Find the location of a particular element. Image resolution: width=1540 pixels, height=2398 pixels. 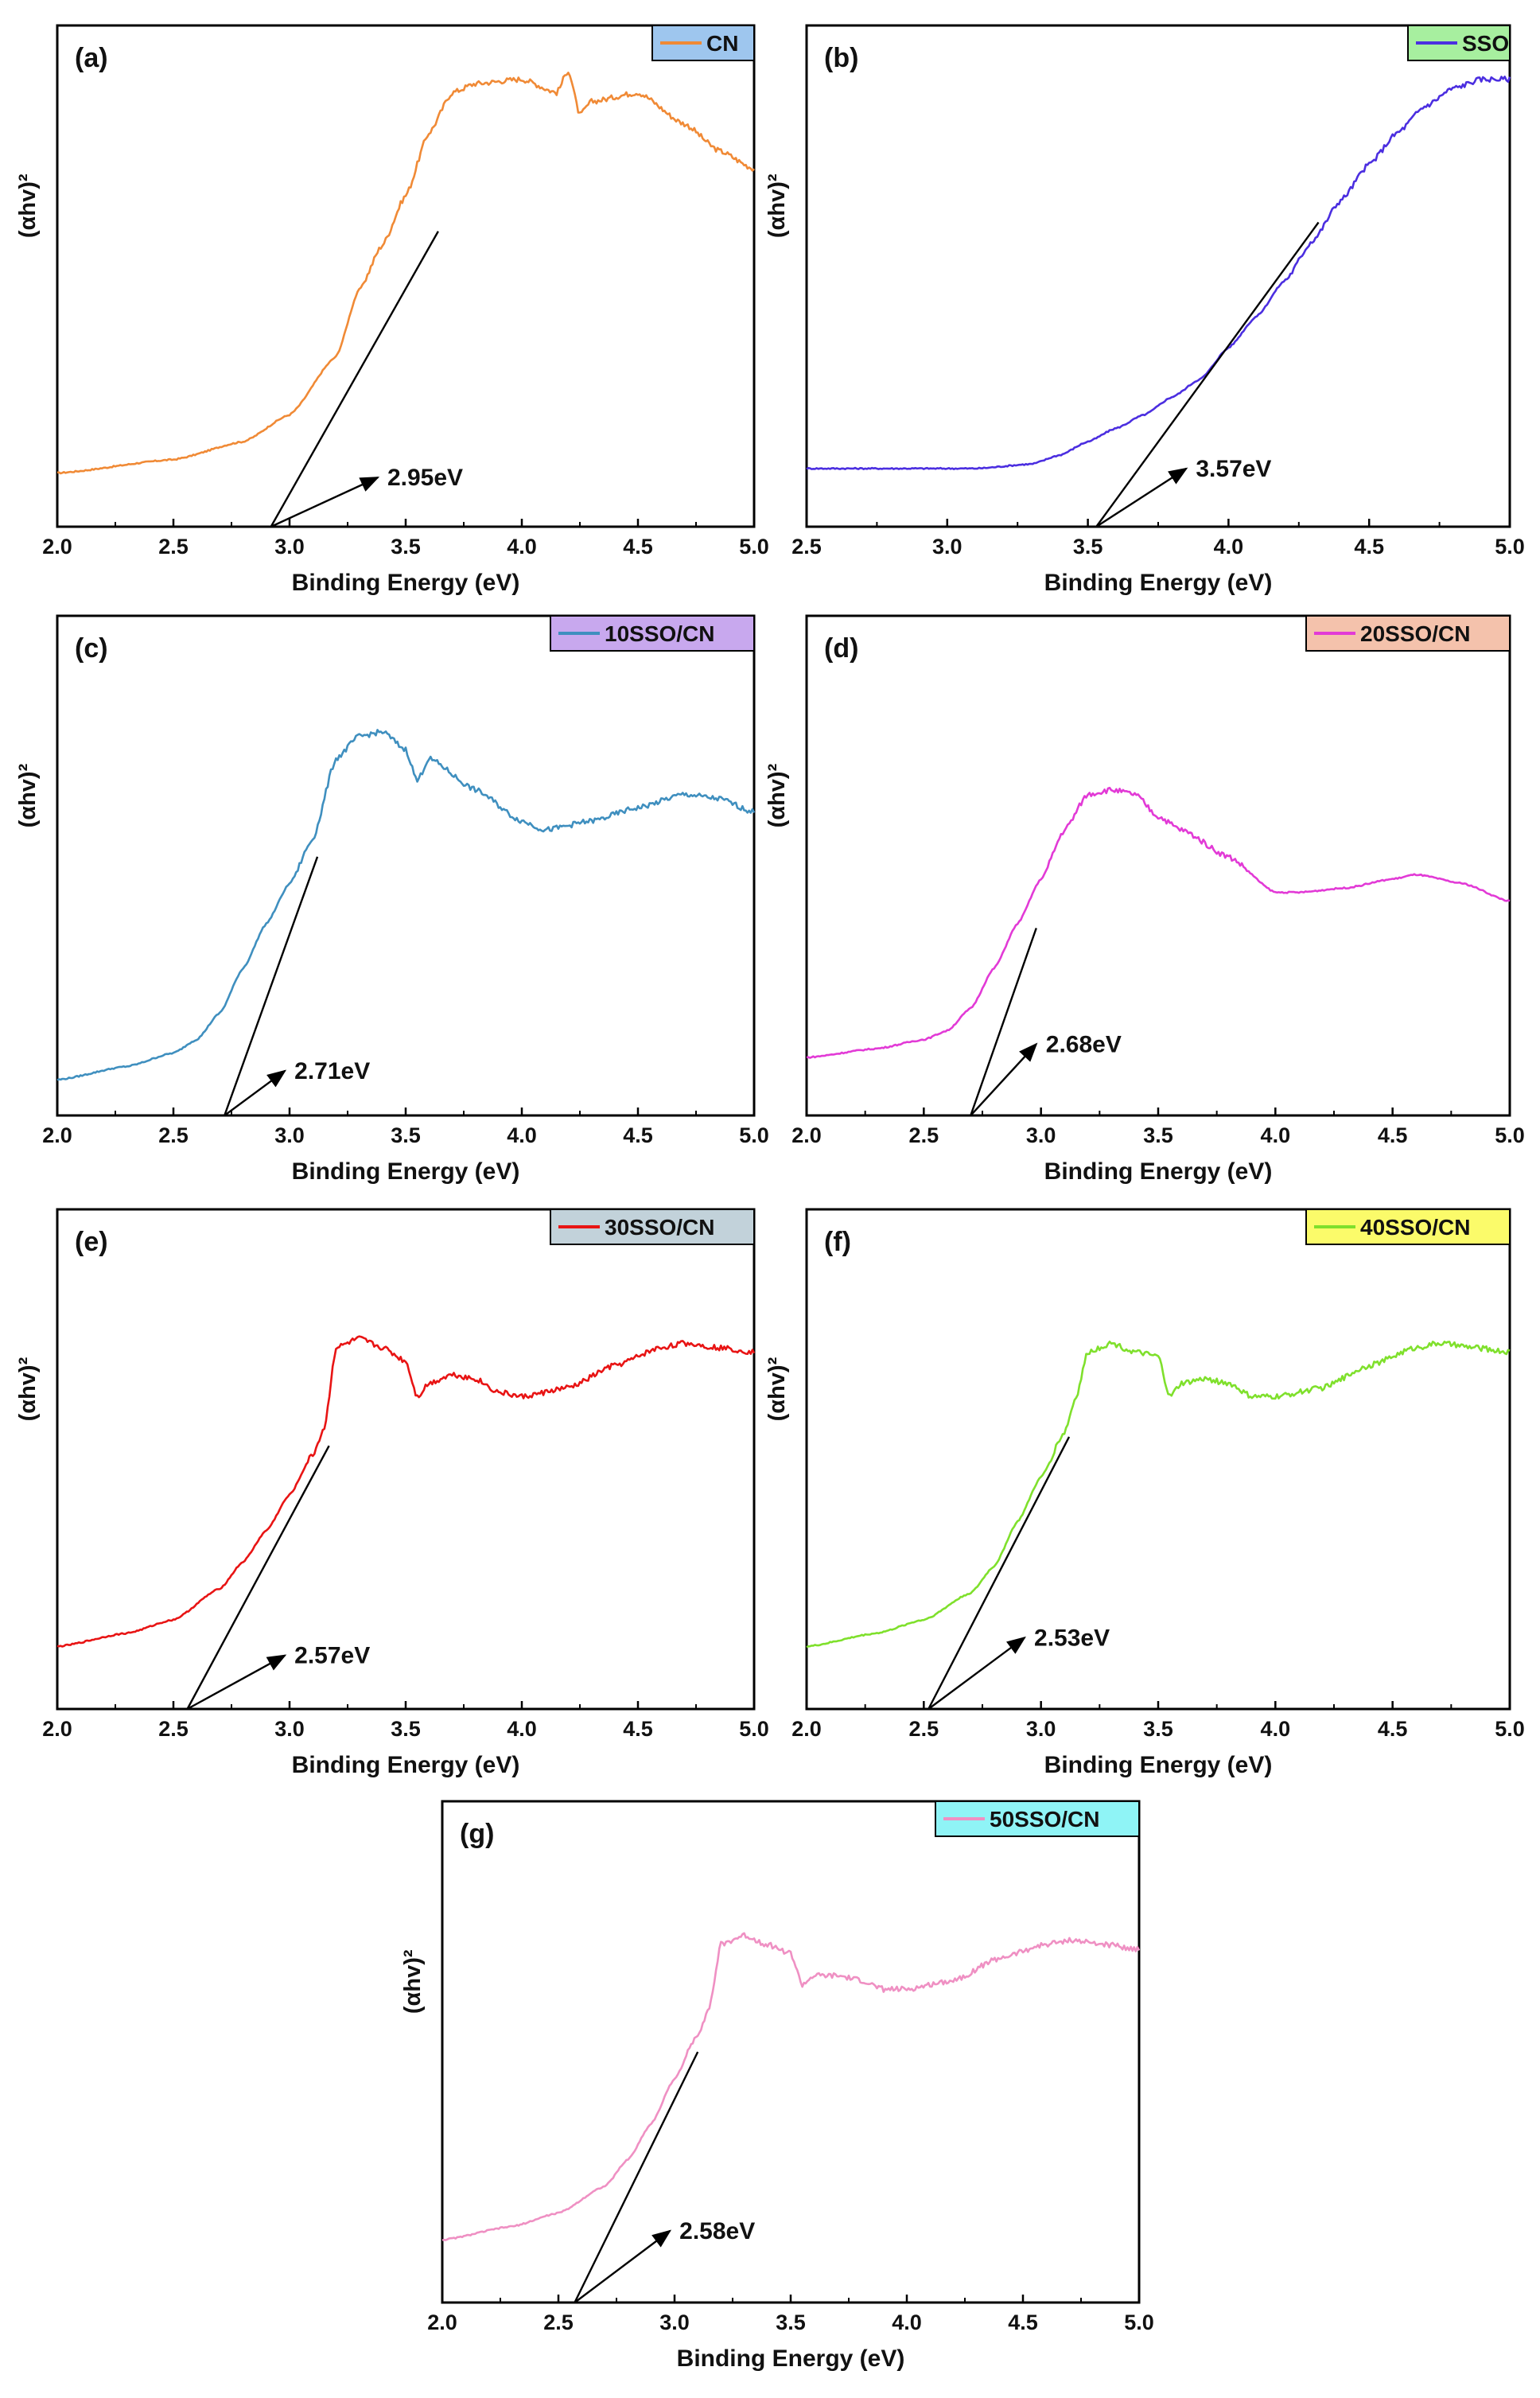

bandgap-annotation: 2.57eV is located at coordinates (332, 1656).